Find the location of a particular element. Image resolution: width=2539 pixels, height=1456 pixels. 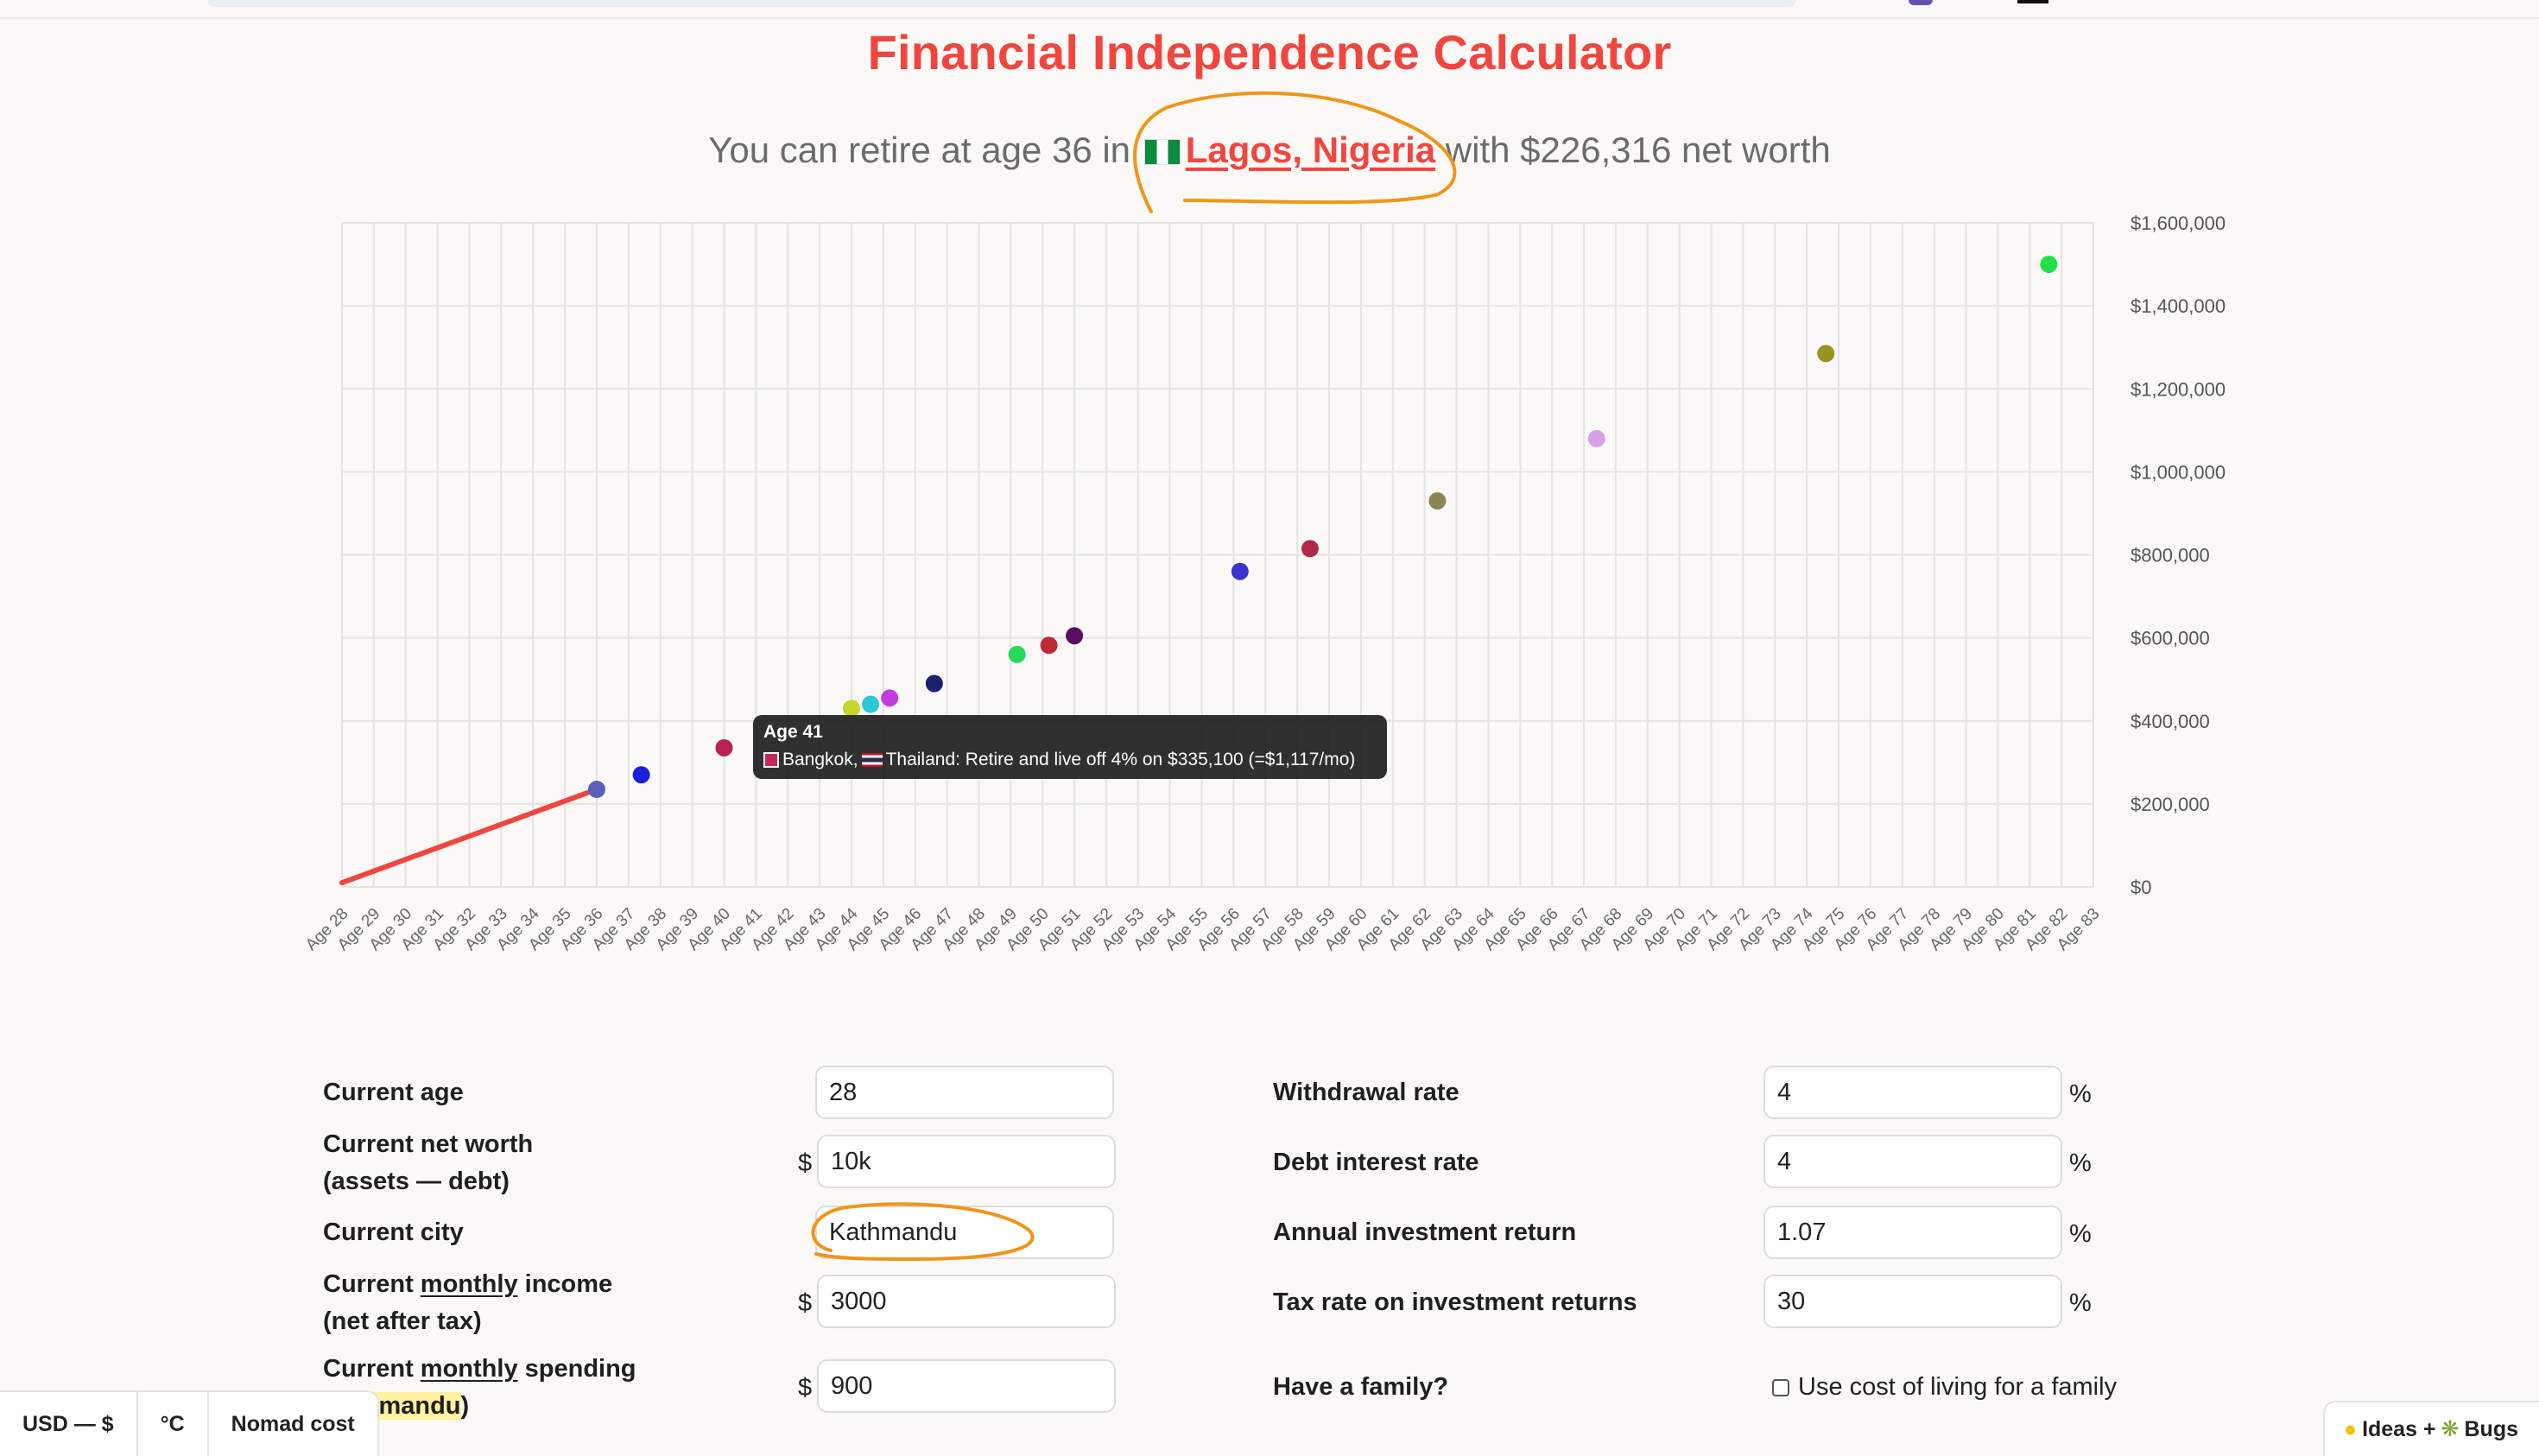

withdrawal-rate-input is located at coordinates (1912, 1093).